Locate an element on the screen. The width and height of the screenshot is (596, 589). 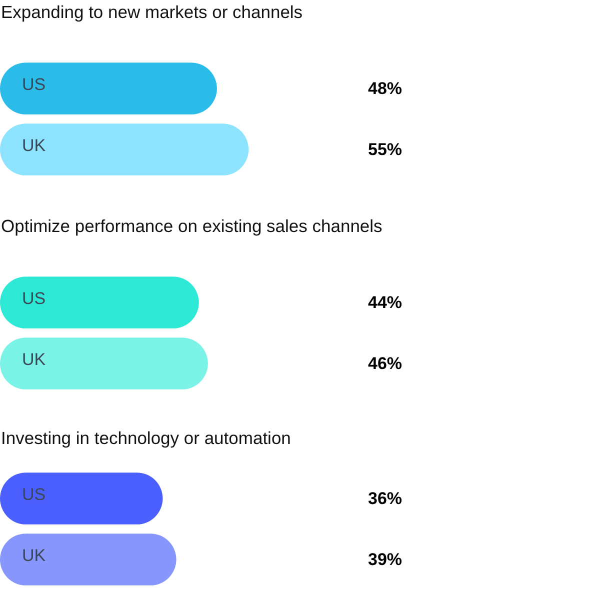
data-label: 48% is located at coordinates (385, 88).